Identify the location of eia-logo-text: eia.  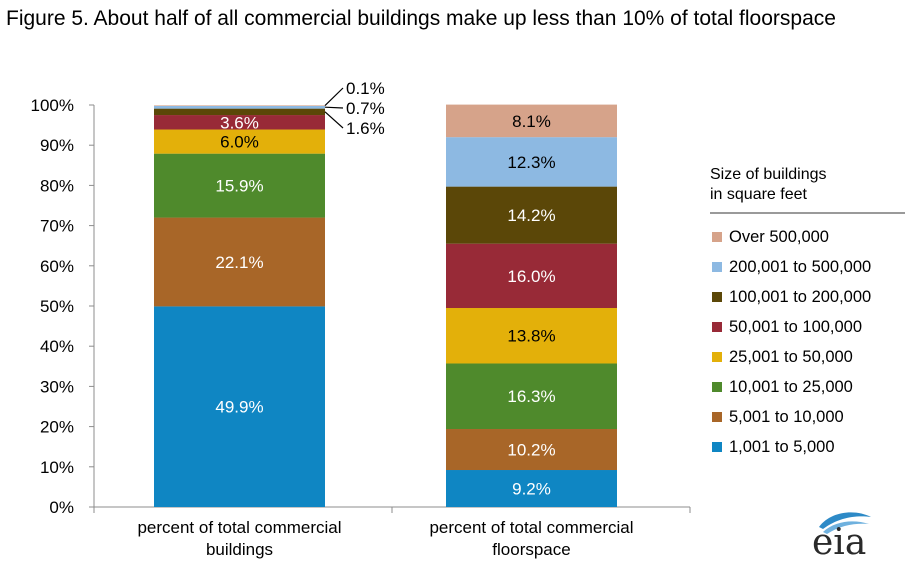
(839, 542).